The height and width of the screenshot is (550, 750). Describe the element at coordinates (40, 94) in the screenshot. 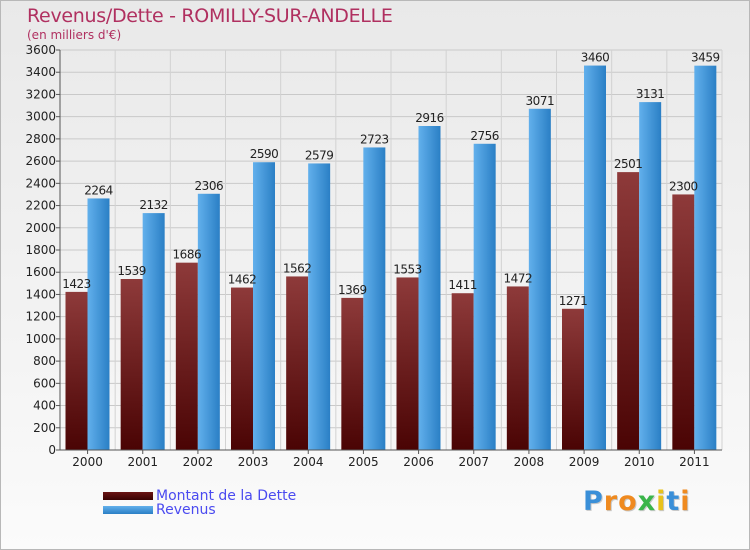

I see `y-tick-label: 3200` at that location.